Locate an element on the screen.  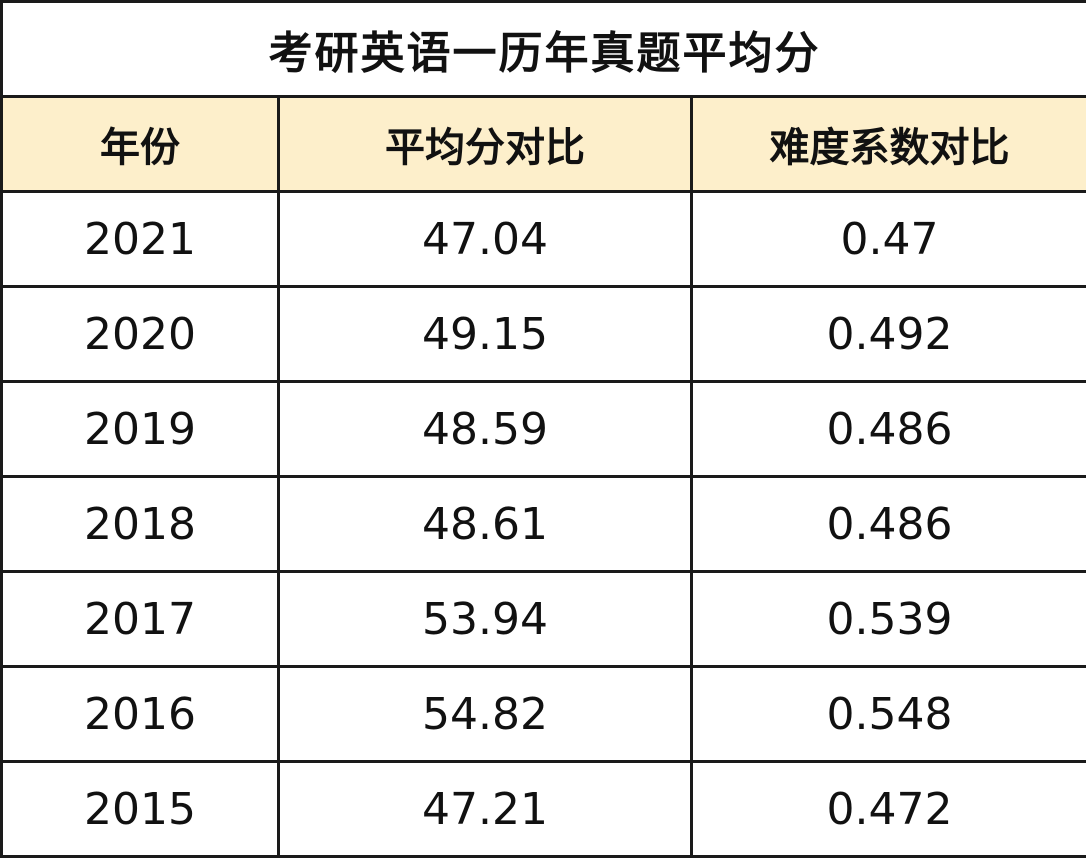
table-cell: 48.59 is located at coordinates (485, 429).